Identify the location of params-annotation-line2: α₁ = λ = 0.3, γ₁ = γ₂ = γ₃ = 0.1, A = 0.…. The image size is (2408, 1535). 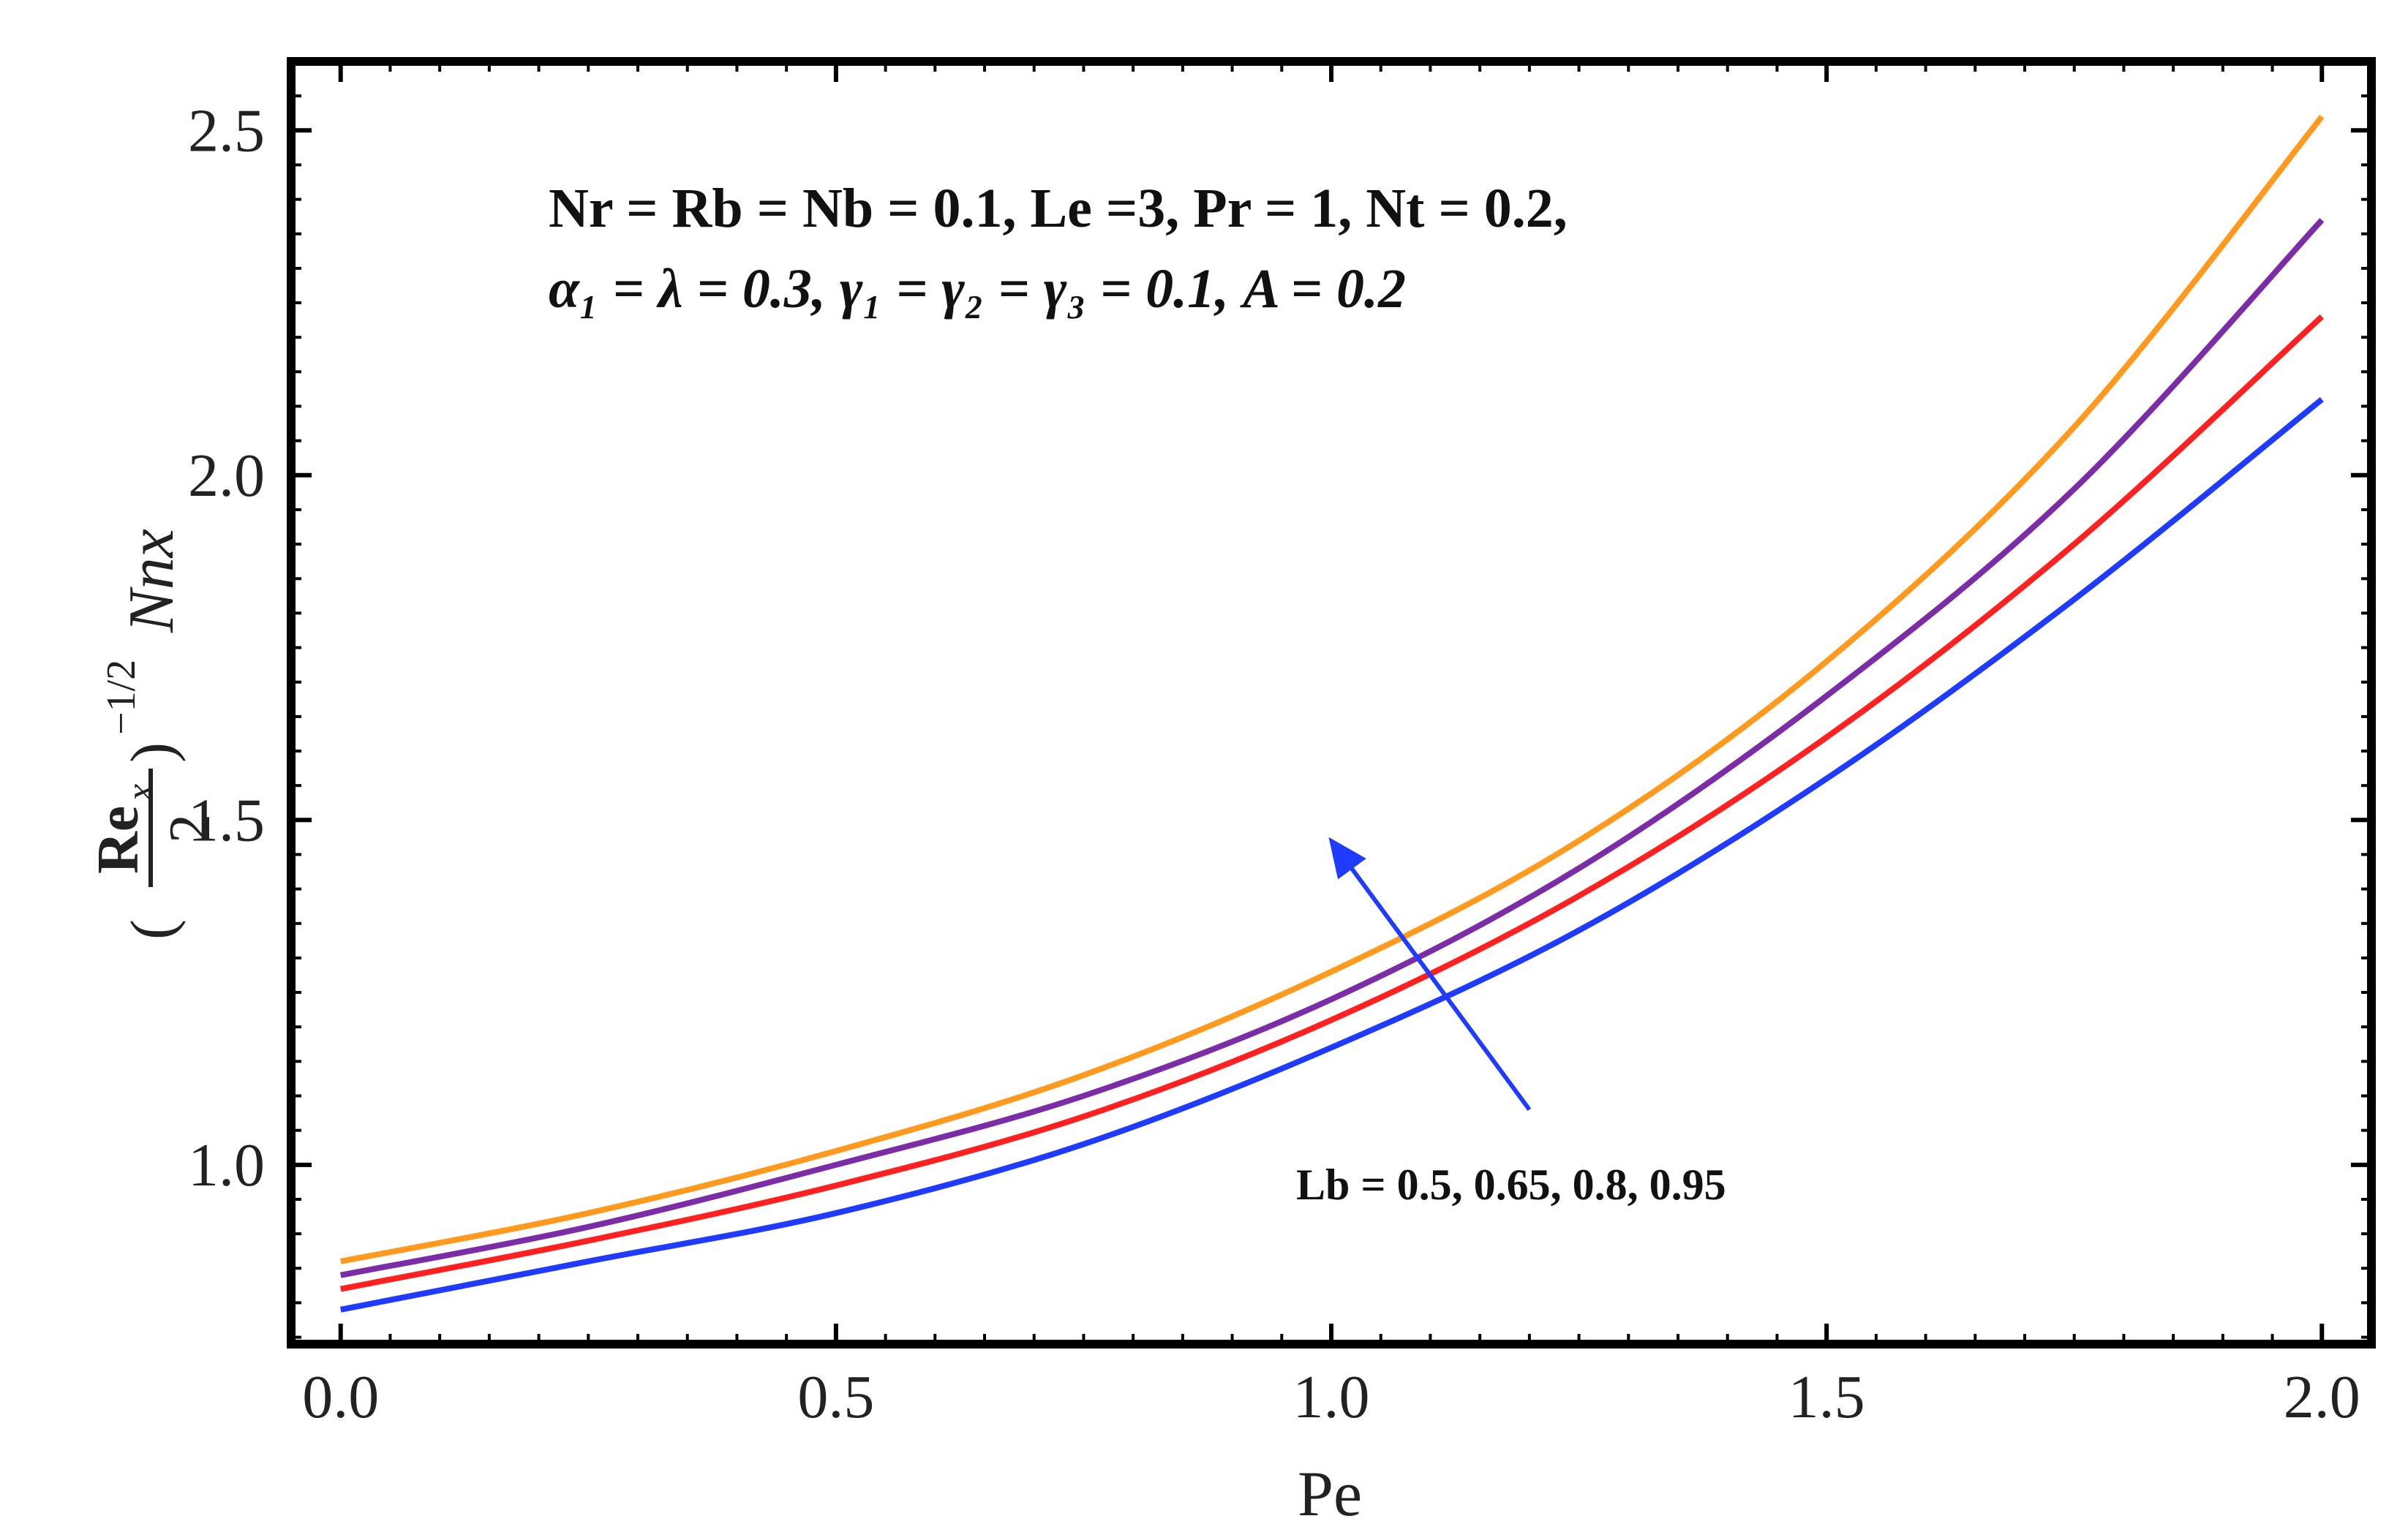
(977, 289).